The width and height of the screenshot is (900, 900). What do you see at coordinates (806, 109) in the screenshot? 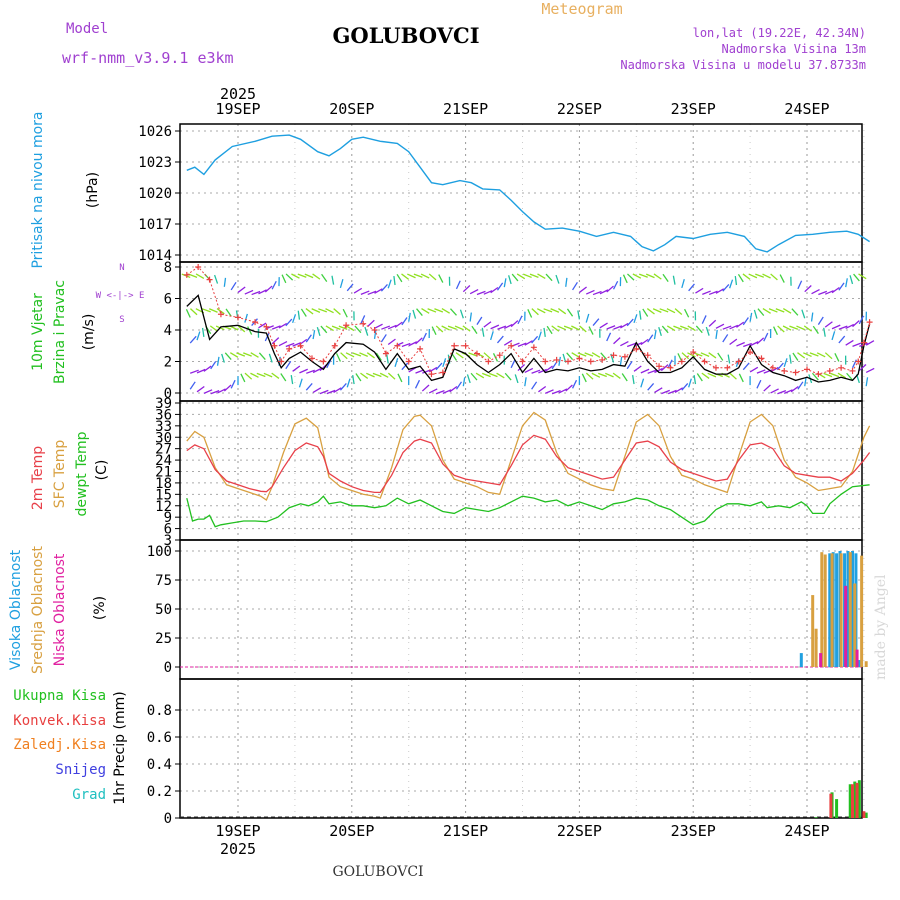
I see `day-label-top: 24SEP` at bounding box center [806, 109].